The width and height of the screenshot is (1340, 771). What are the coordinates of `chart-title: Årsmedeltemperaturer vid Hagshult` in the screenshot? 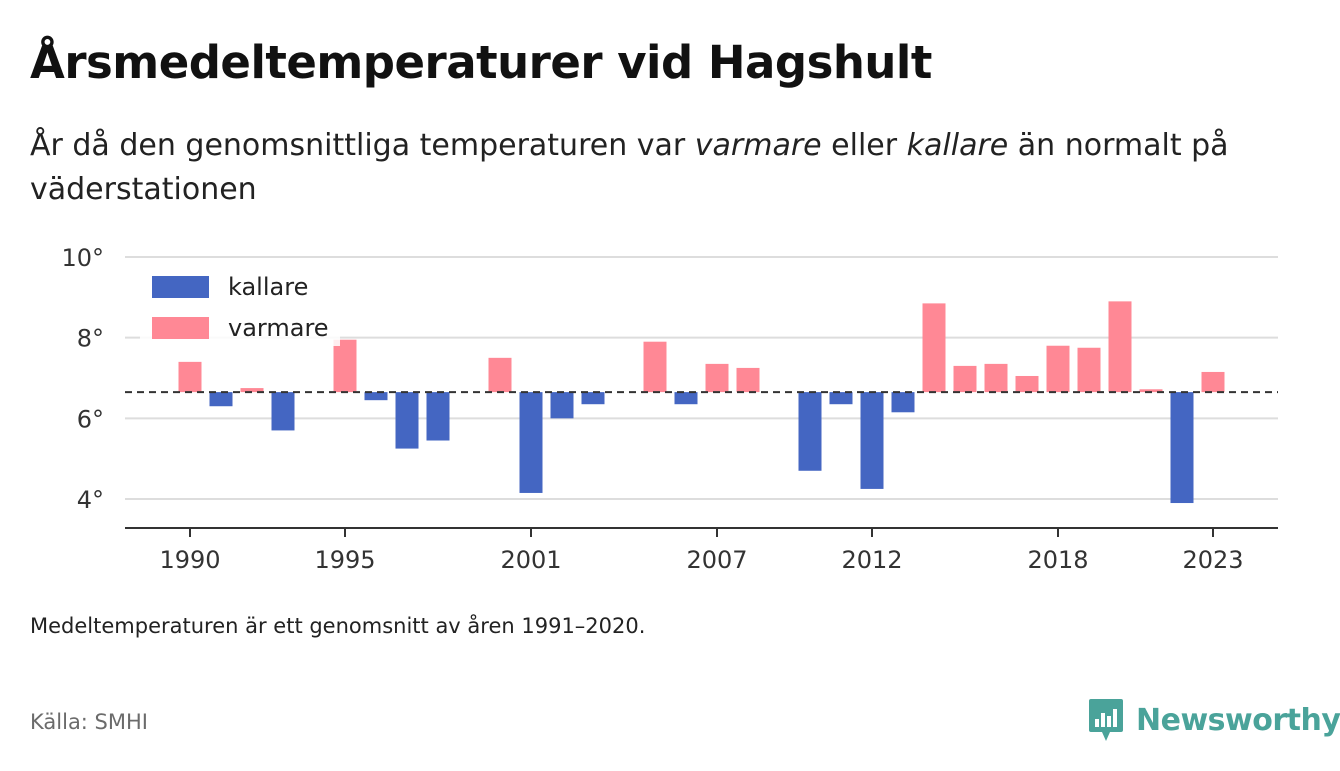 It's located at (481, 62).